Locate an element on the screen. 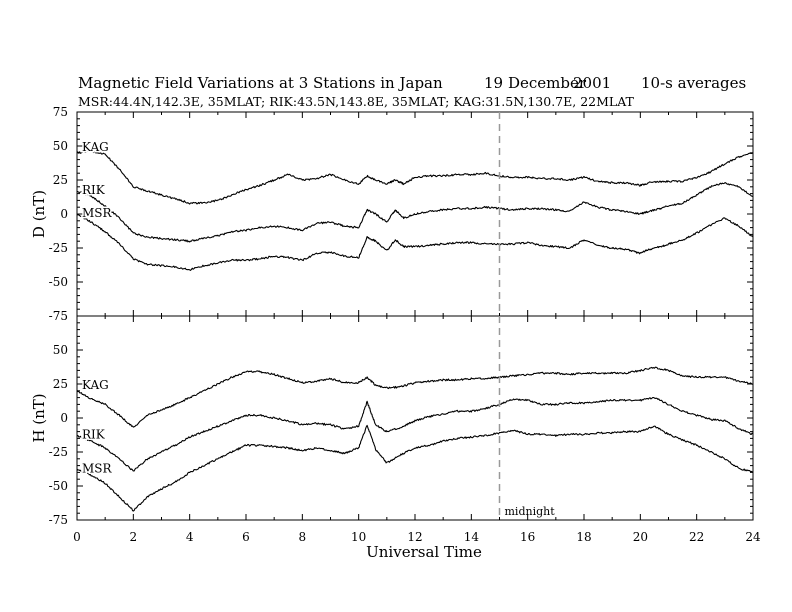  midnight-label: midnight is located at coordinates (530, 511).